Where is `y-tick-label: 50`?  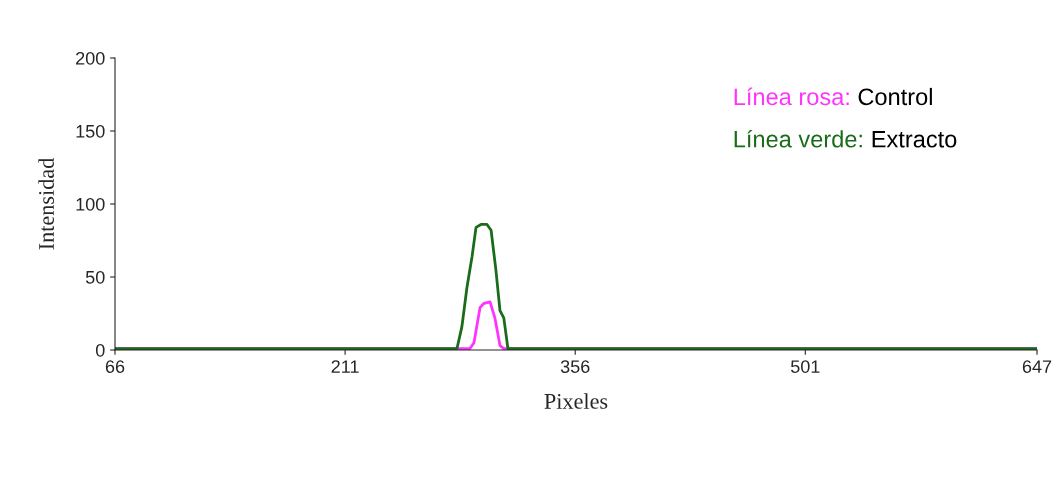
y-tick-label: 50 is located at coordinates (95, 277).